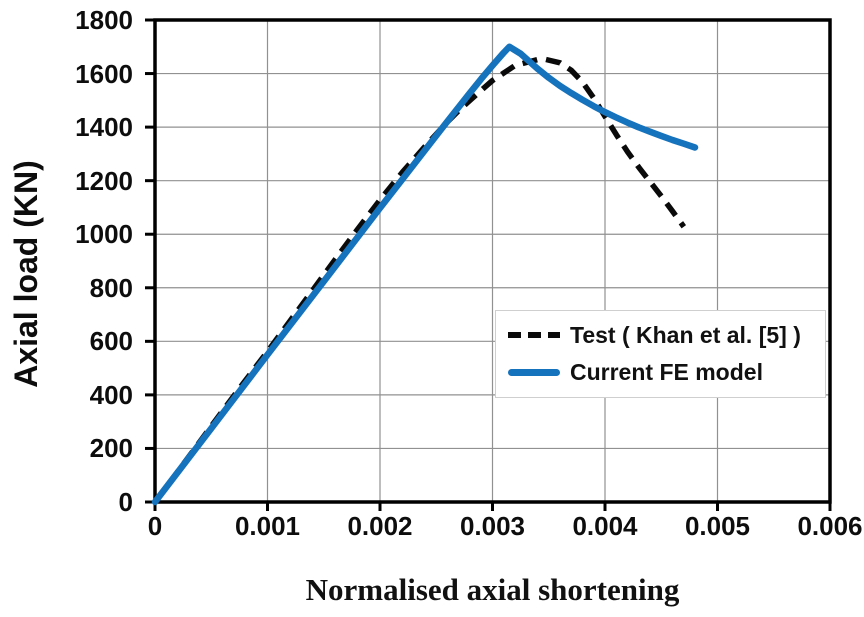  What do you see at coordinates (605, 526) in the screenshot?
I see `x-tick-label: 0.004` at bounding box center [605, 526].